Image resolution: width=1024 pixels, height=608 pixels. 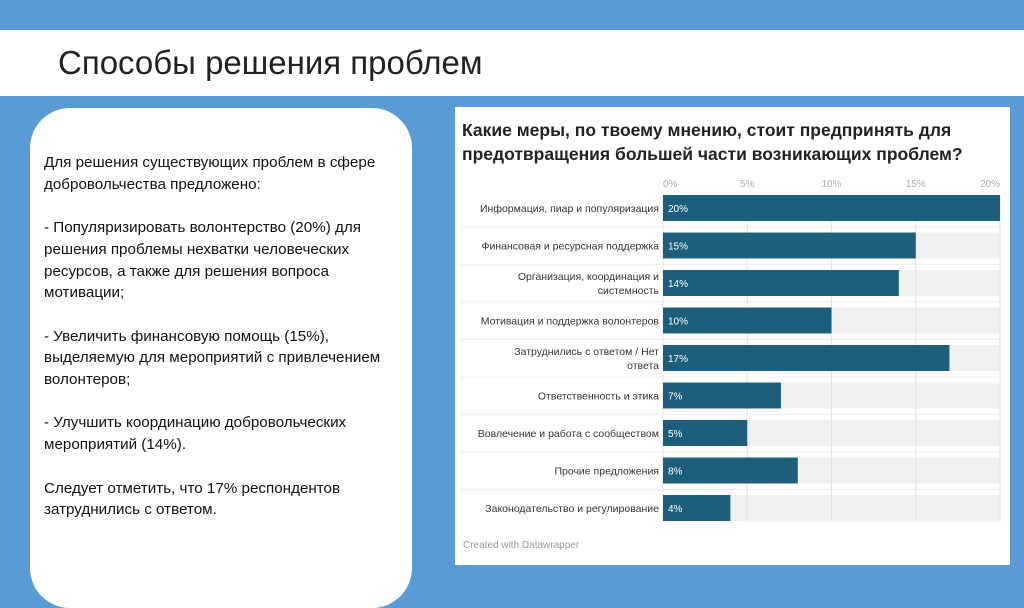 I want to click on category-label: Информация, пиар и популяризация, so click(x=569, y=209).